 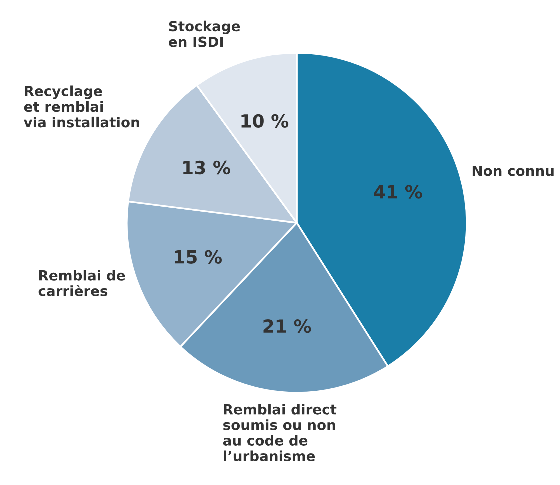 What do you see at coordinates (204, 34) in the screenshot?
I see `slice-label: Stockage en ISDI` at bounding box center [204, 34].